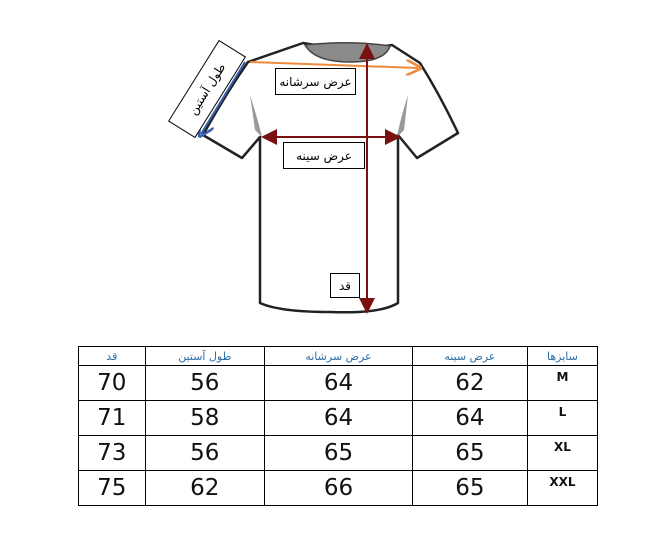  What do you see at coordinates (112, 488) in the screenshot?
I see `cell-length: 75` at bounding box center [112, 488].